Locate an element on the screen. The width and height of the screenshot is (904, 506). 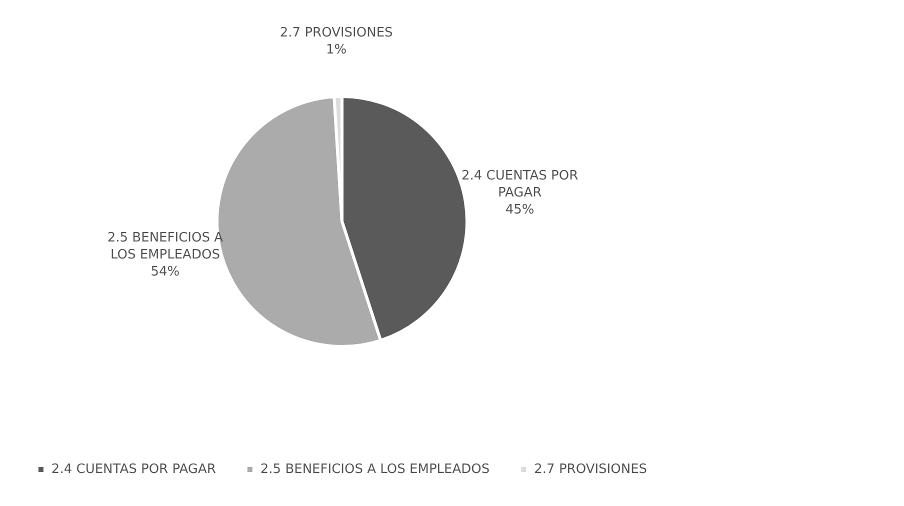
slice-label: 2.7 PROVISIONES is located at coordinates (336, 32).